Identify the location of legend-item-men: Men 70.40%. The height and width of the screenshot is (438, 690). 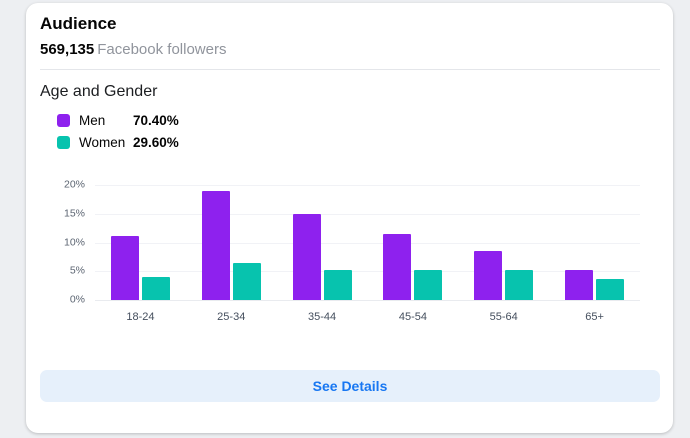
(118, 120).